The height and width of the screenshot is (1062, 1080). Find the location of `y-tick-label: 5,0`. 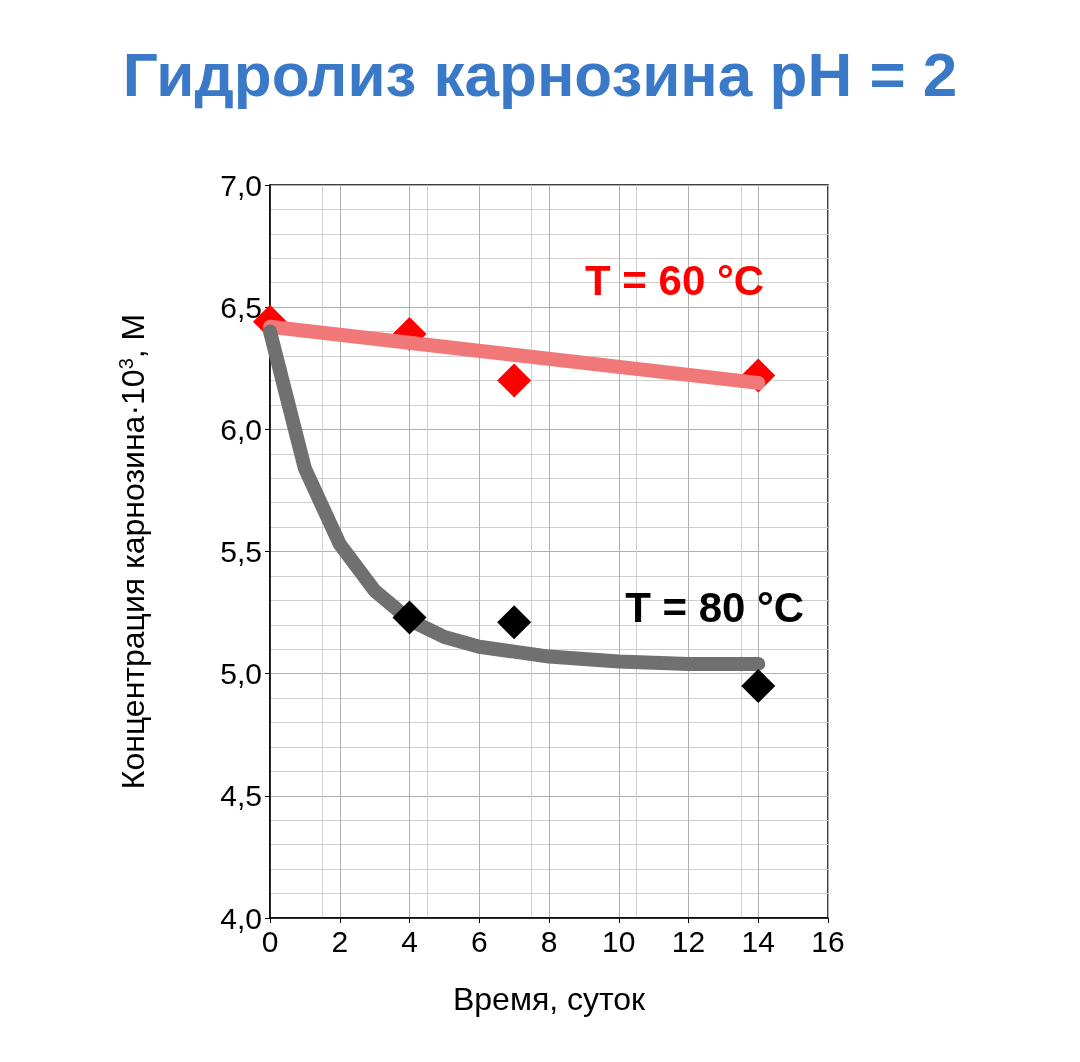

y-tick-label: 5,0 is located at coordinates (241, 674).